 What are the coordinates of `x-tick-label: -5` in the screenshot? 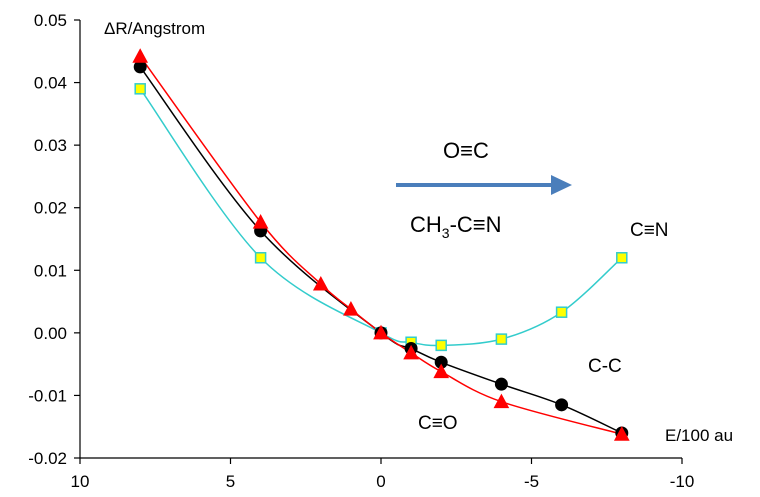 It's located at (531, 481).